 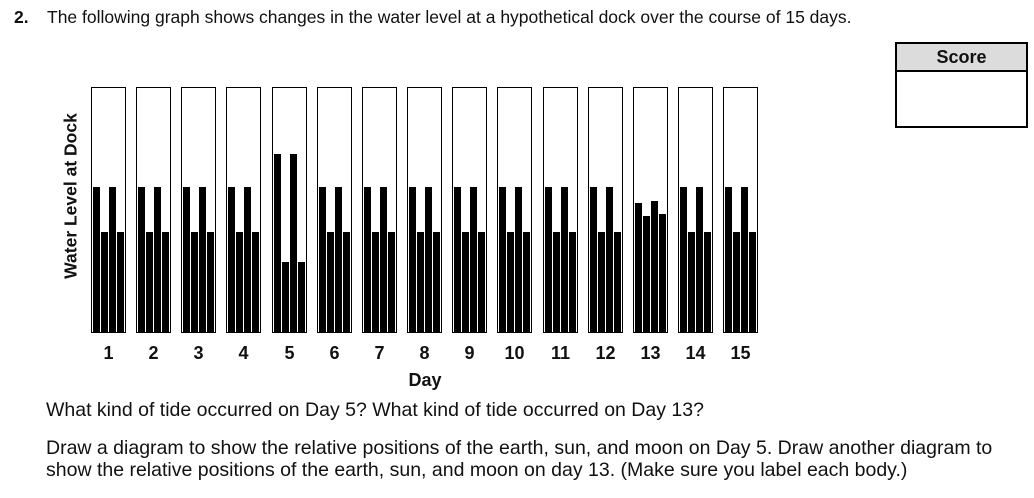 I want to click on day-9-group: 9, so click(x=469, y=225).